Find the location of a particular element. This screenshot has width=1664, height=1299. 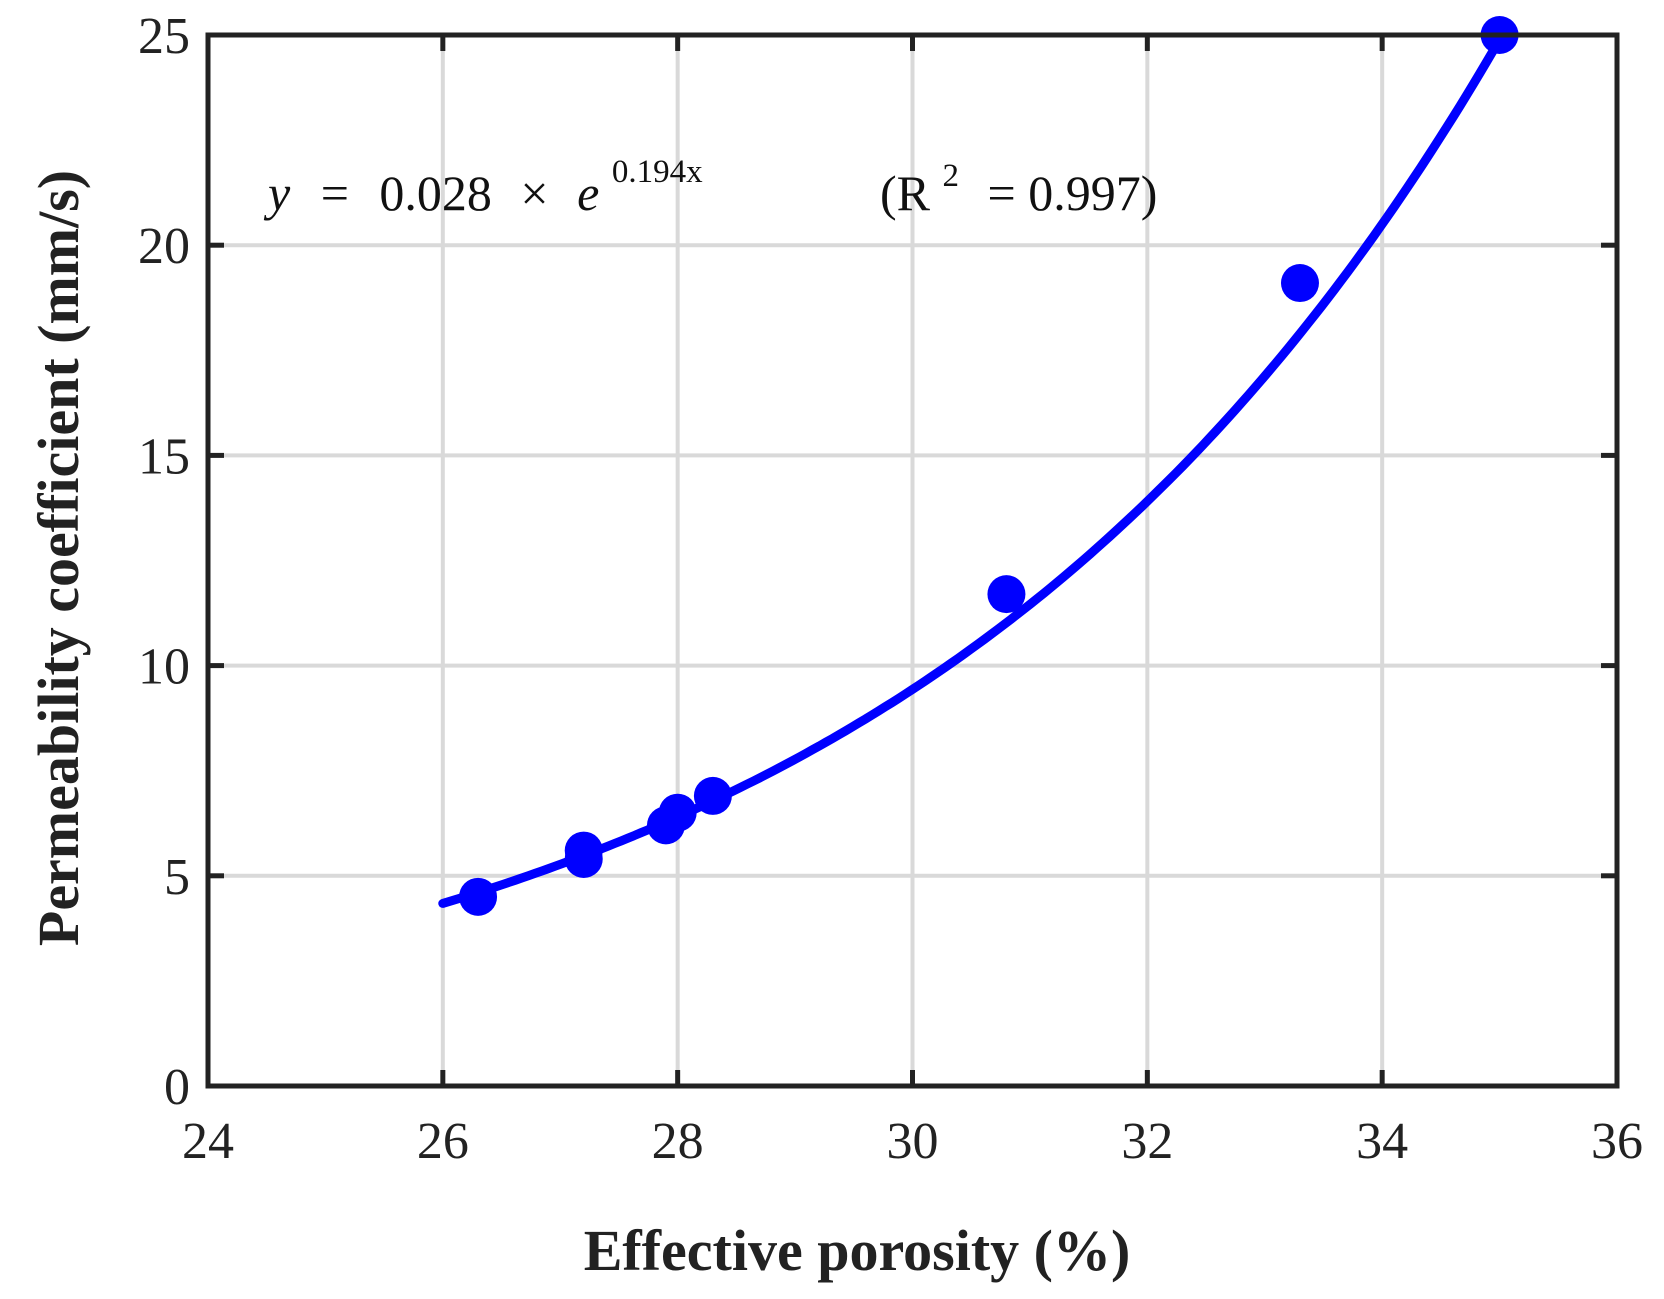

x-axis-label: Effective porosity (%) is located at coordinates (857, 1250).